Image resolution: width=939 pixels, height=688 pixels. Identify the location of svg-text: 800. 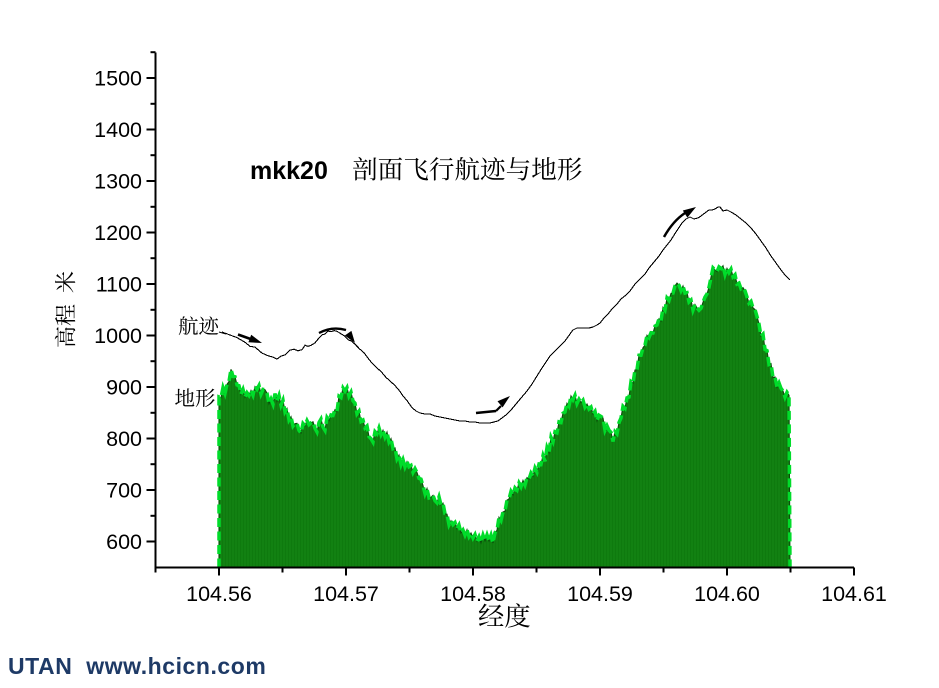
(124, 439).